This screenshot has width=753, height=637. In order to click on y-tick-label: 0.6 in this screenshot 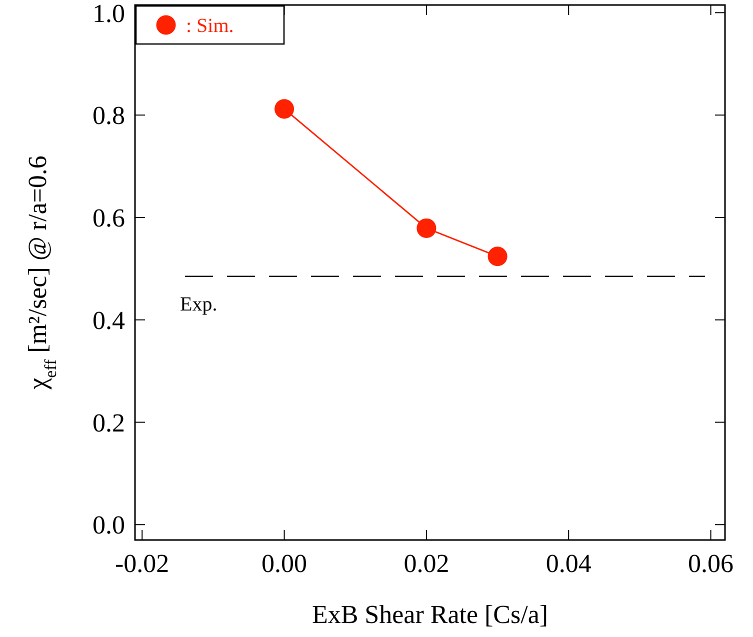, I will do `click(108, 218)`.